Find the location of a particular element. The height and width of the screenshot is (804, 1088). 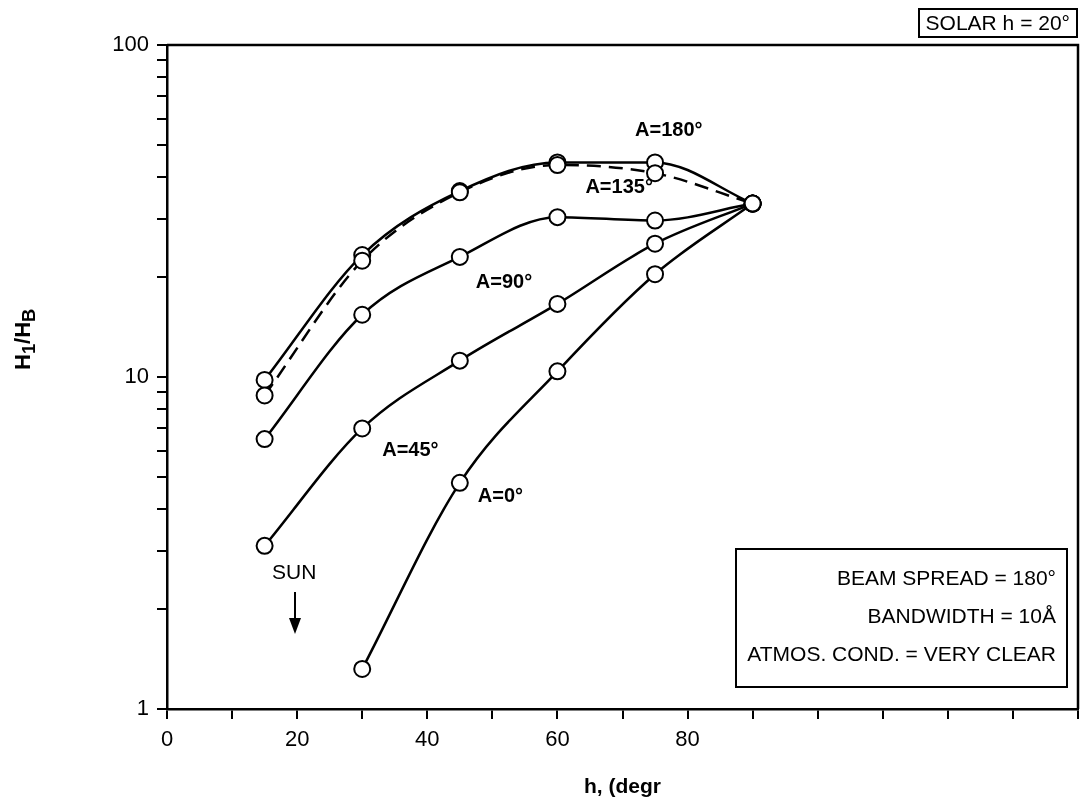

series-label: A=45° is located at coordinates (410, 448).